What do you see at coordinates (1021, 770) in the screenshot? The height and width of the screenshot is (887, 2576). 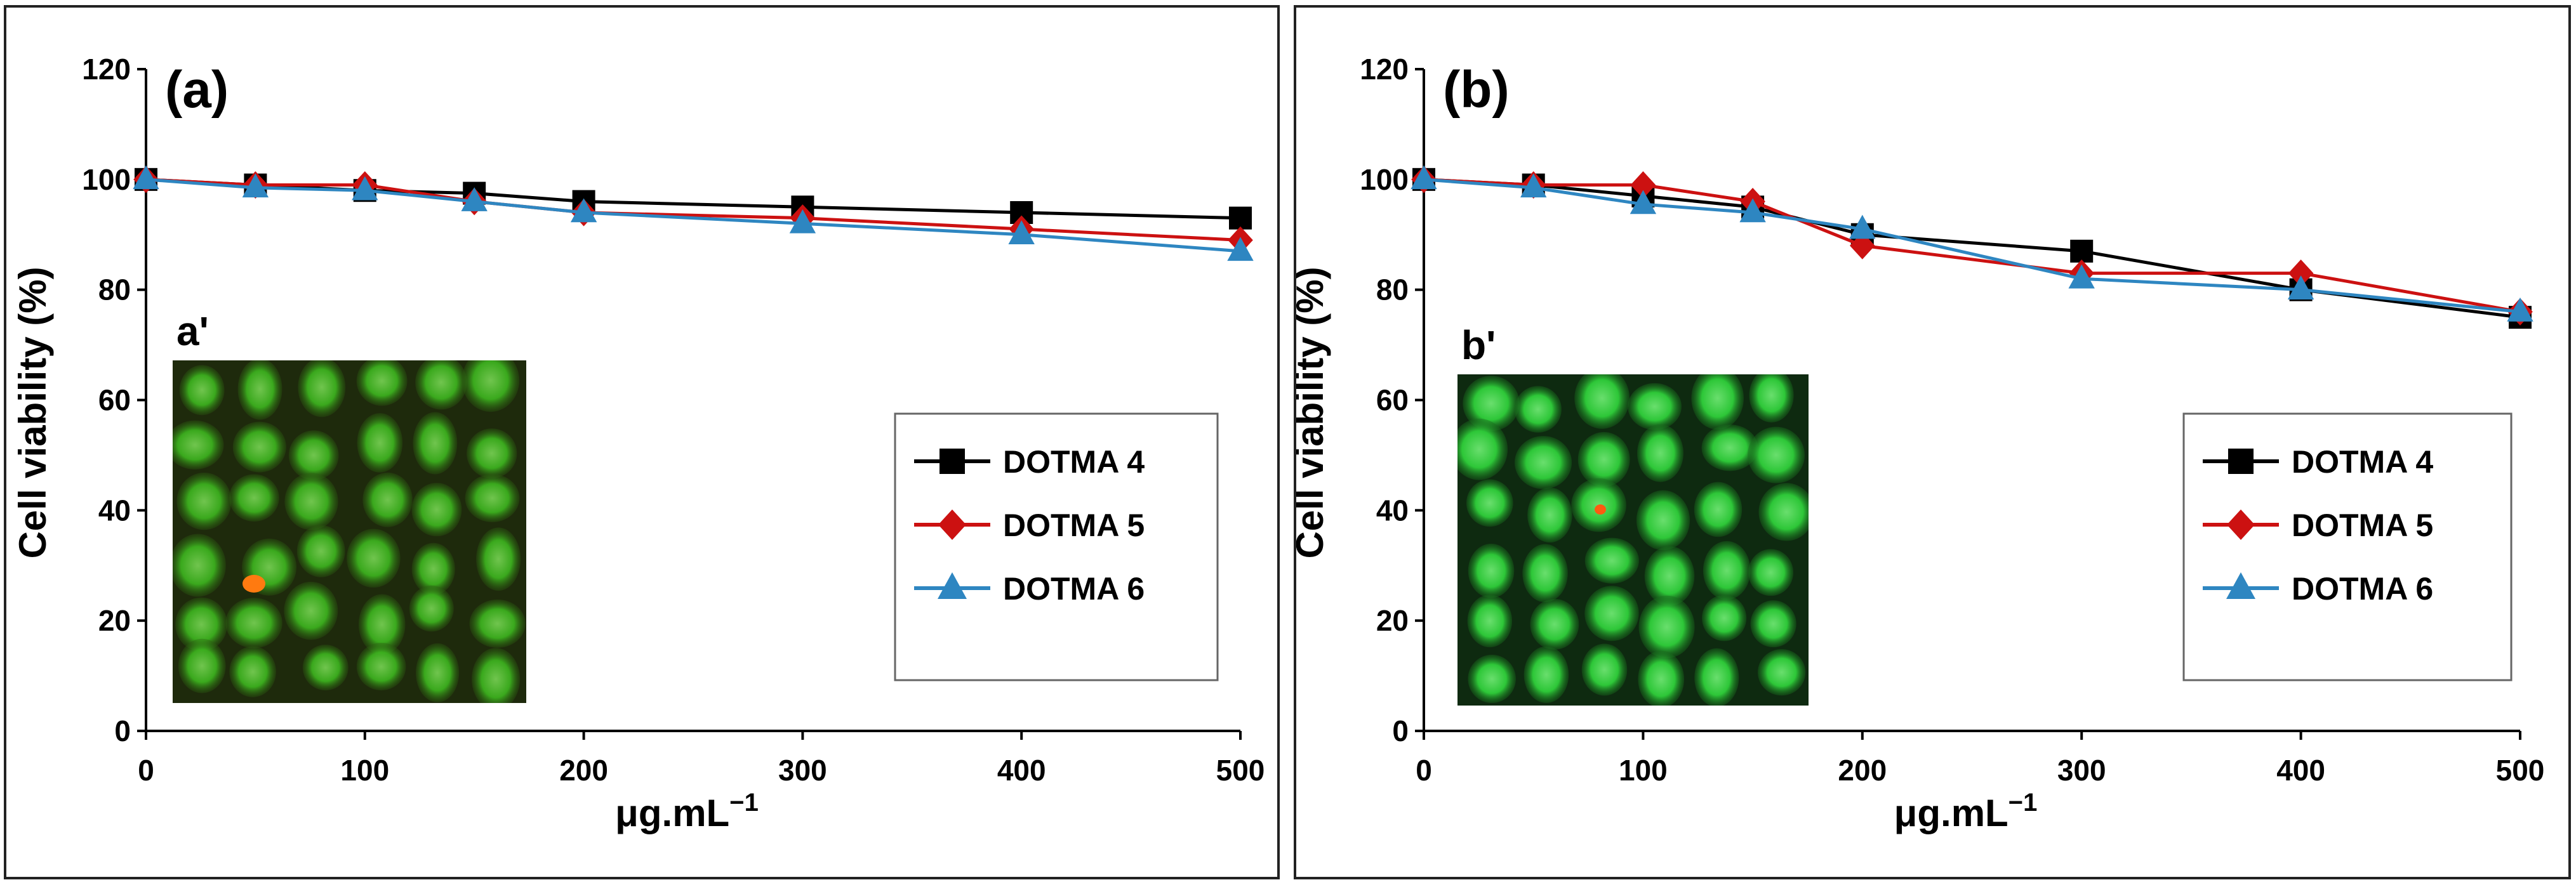 I see `x-tick-label: 400` at bounding box center [1021, 770].